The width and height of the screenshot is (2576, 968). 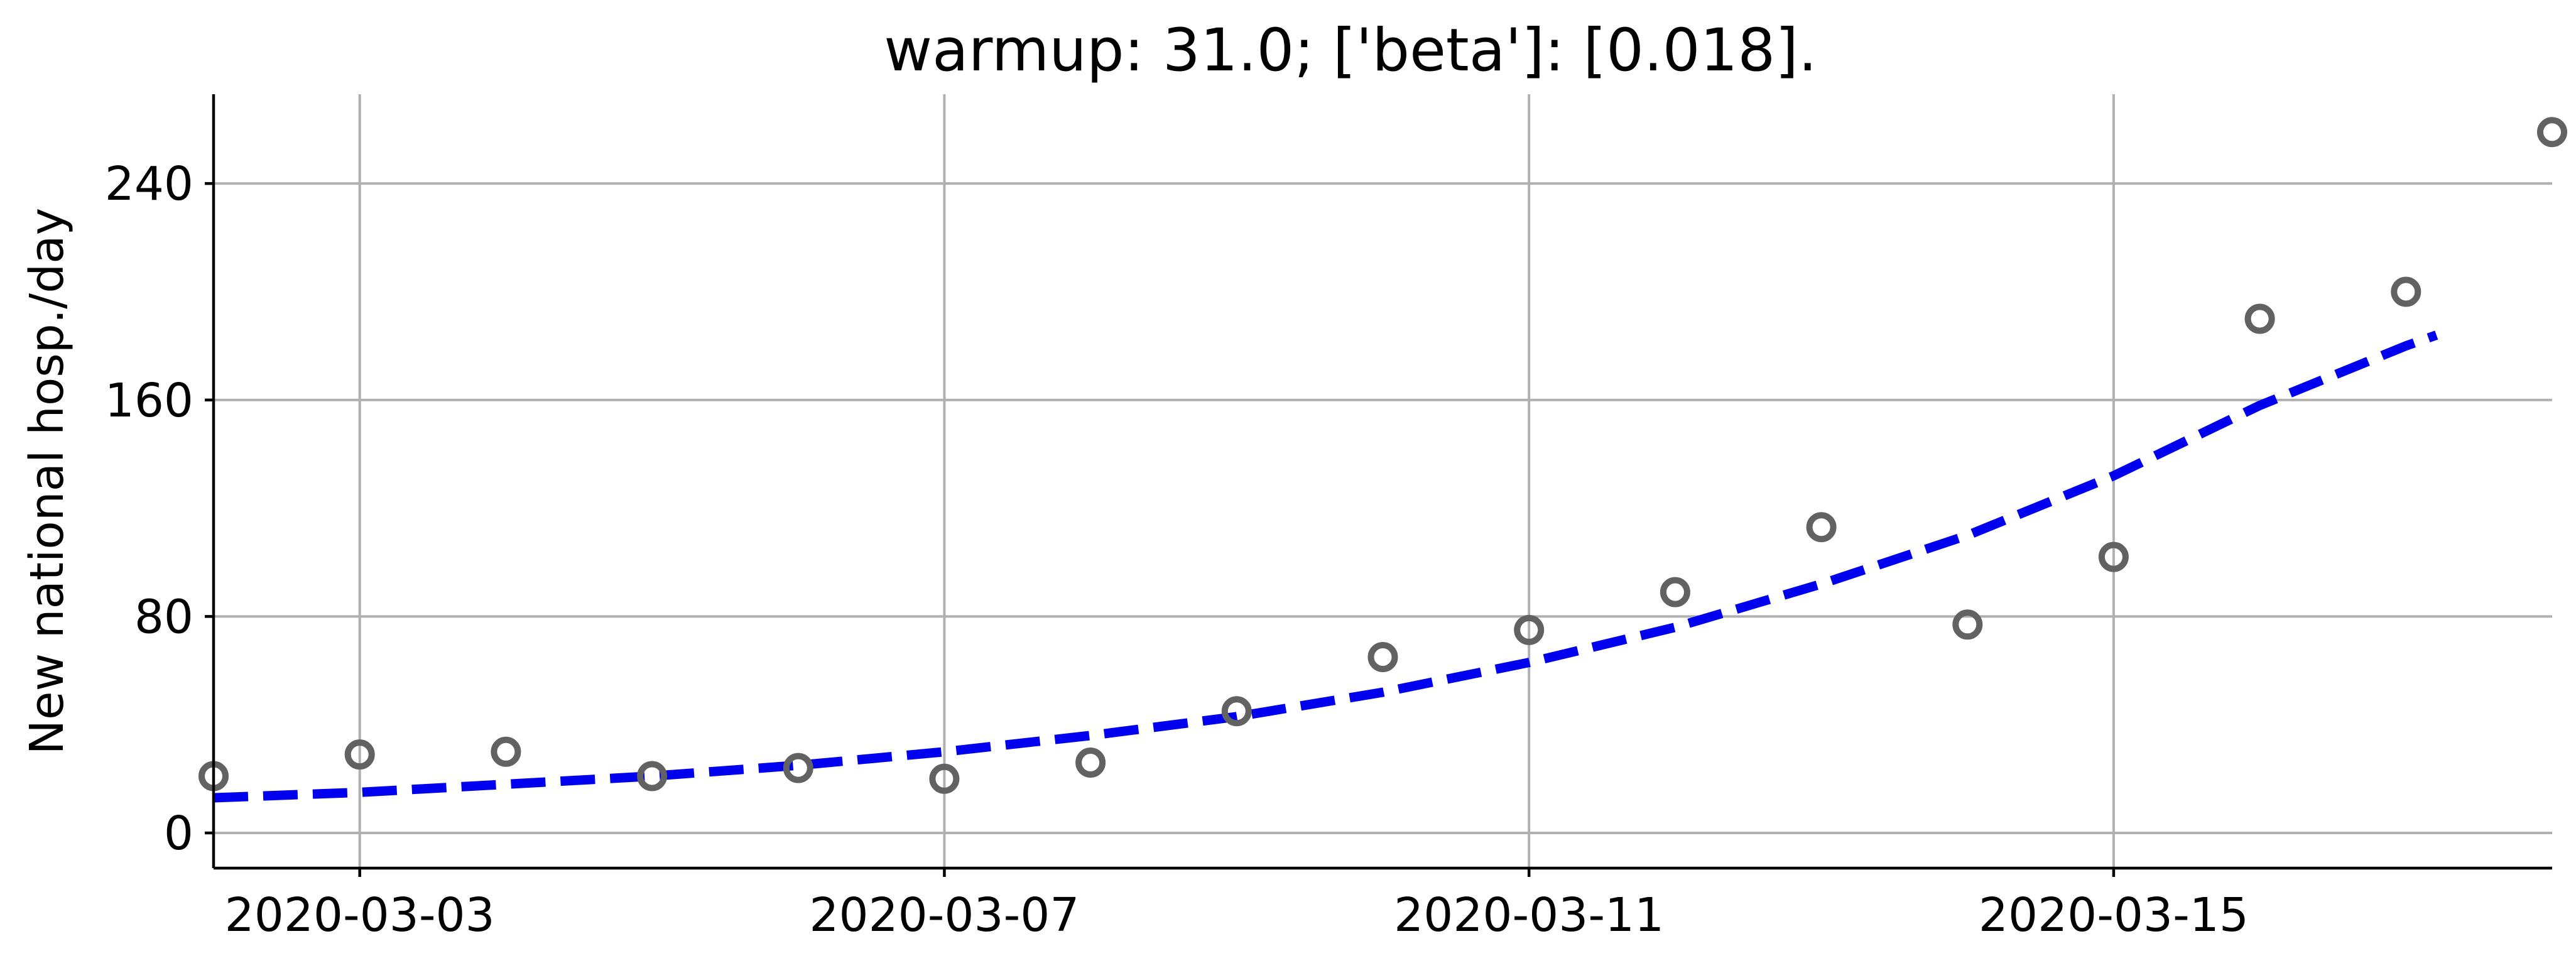 I want to click on chart-title: warmup: 31.0; ['beta']: [0.018]., so click(x=1350, y=50).